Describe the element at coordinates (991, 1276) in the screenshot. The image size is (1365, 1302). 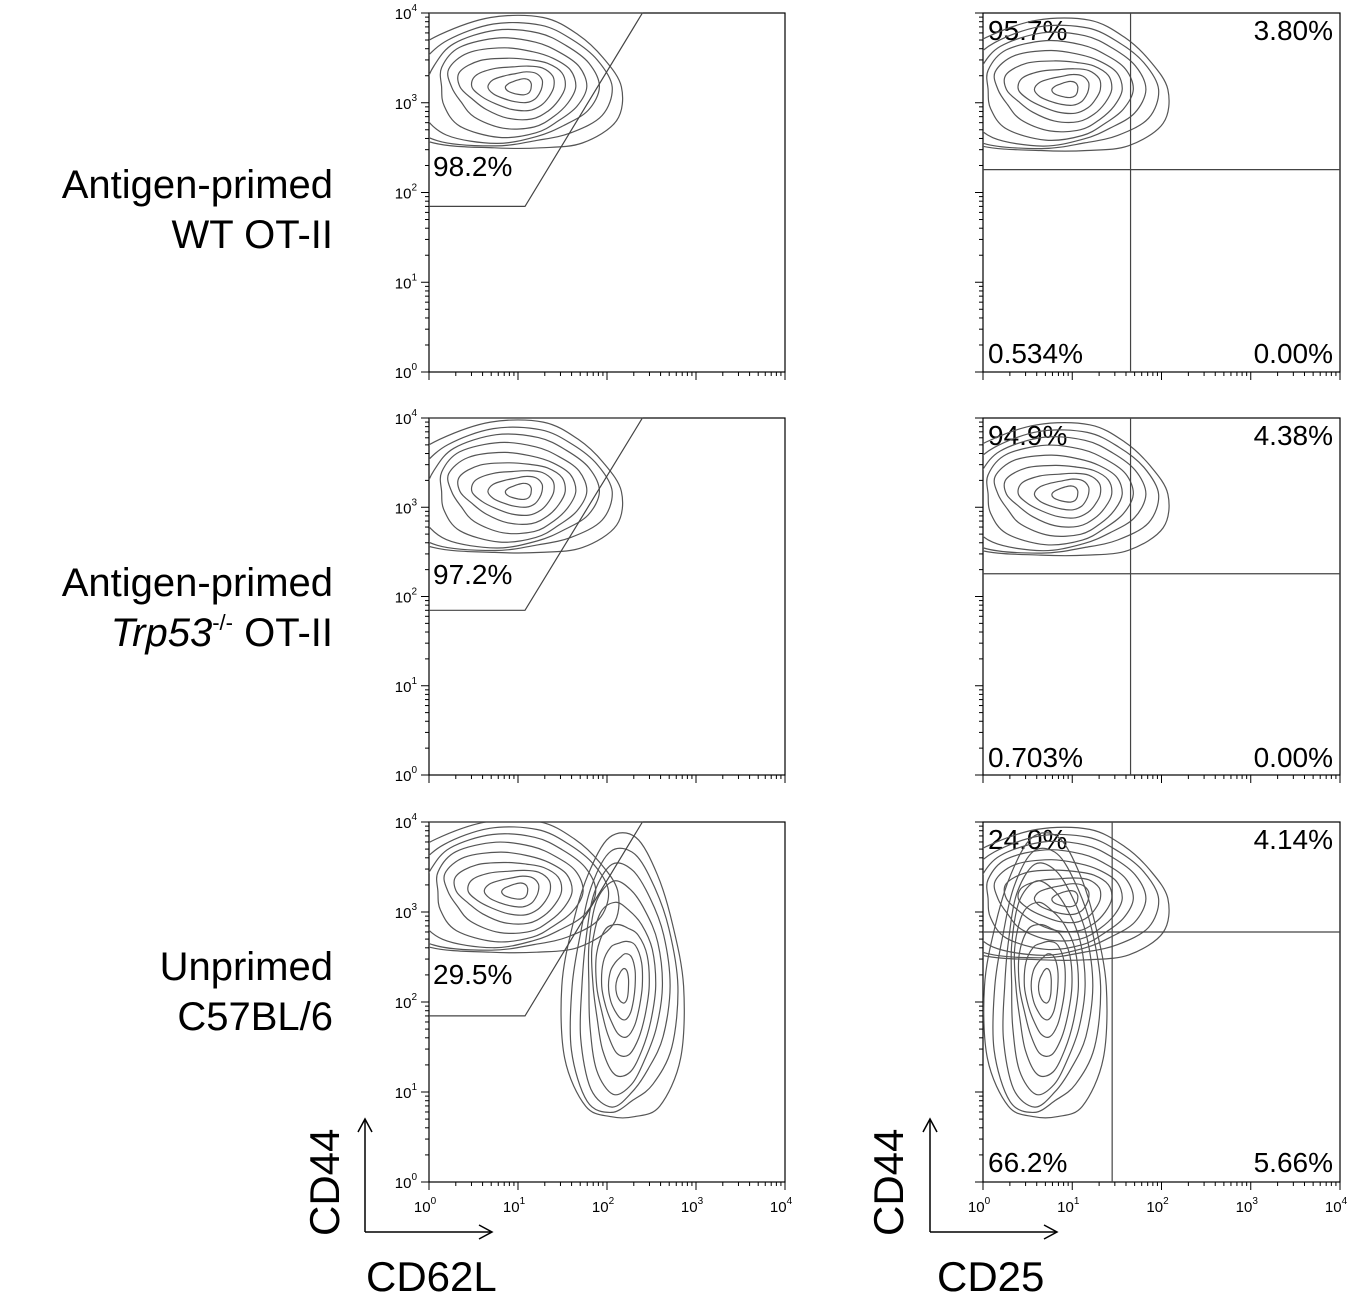
I see `right-x-axis-title: CD25` at that location.